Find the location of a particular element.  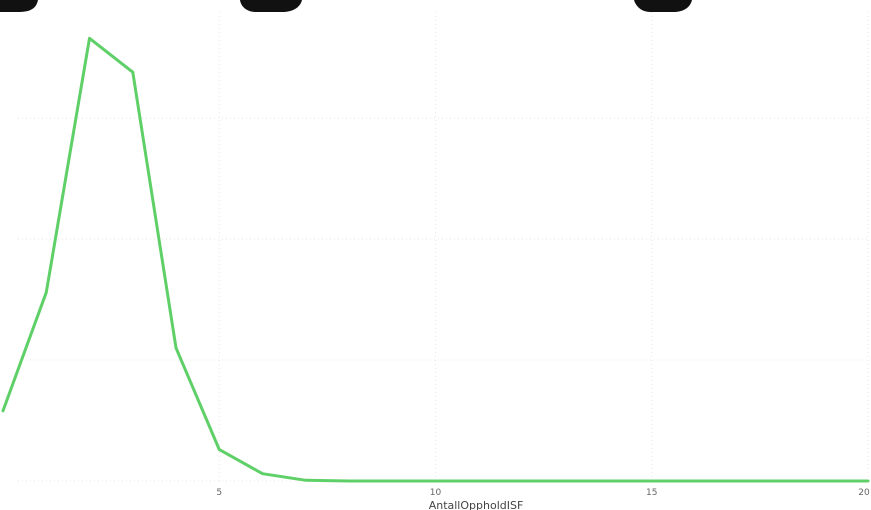

x-tick-label: 10 is located at coordinates (436, 493).